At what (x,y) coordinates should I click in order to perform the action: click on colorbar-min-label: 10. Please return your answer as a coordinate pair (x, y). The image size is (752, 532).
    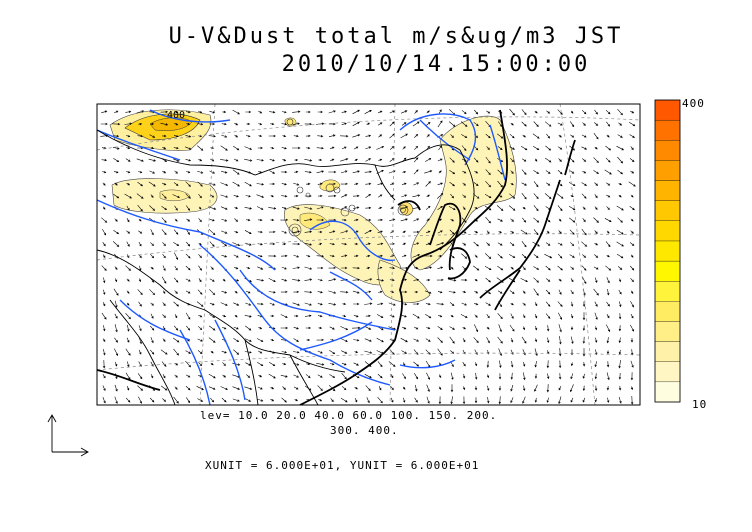
    Looking at the image, I should click on (700, 404).